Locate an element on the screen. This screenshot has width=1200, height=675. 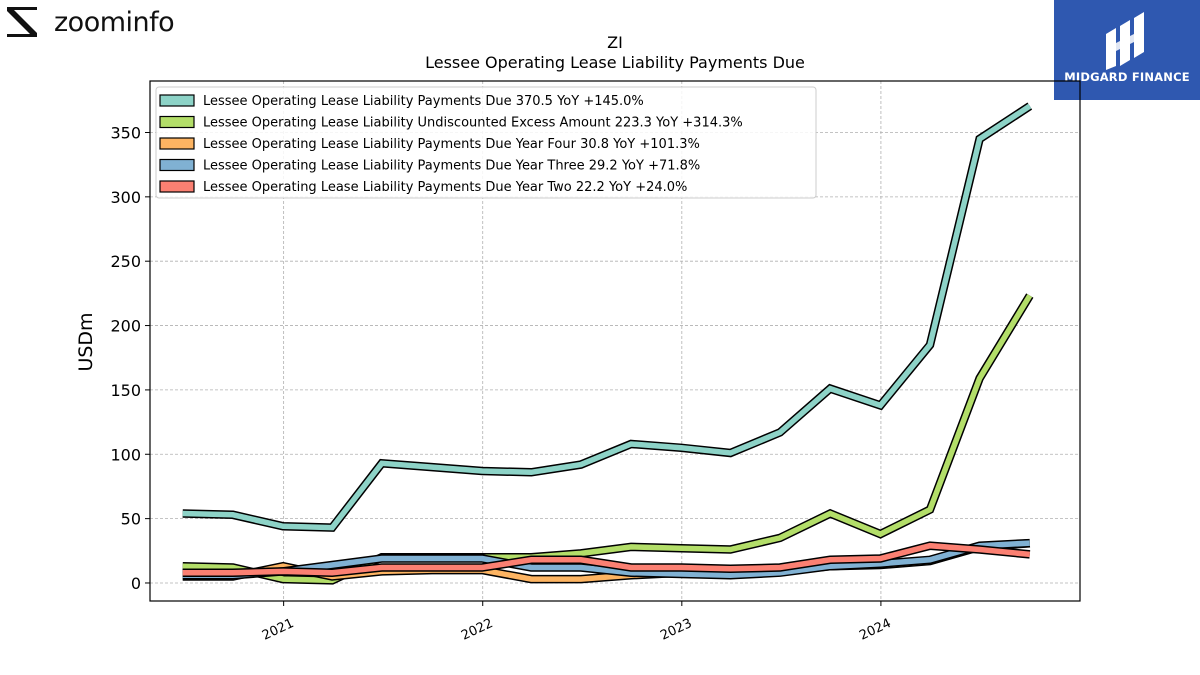
y-tick-label: 150 is located at coordinates (125, 390).